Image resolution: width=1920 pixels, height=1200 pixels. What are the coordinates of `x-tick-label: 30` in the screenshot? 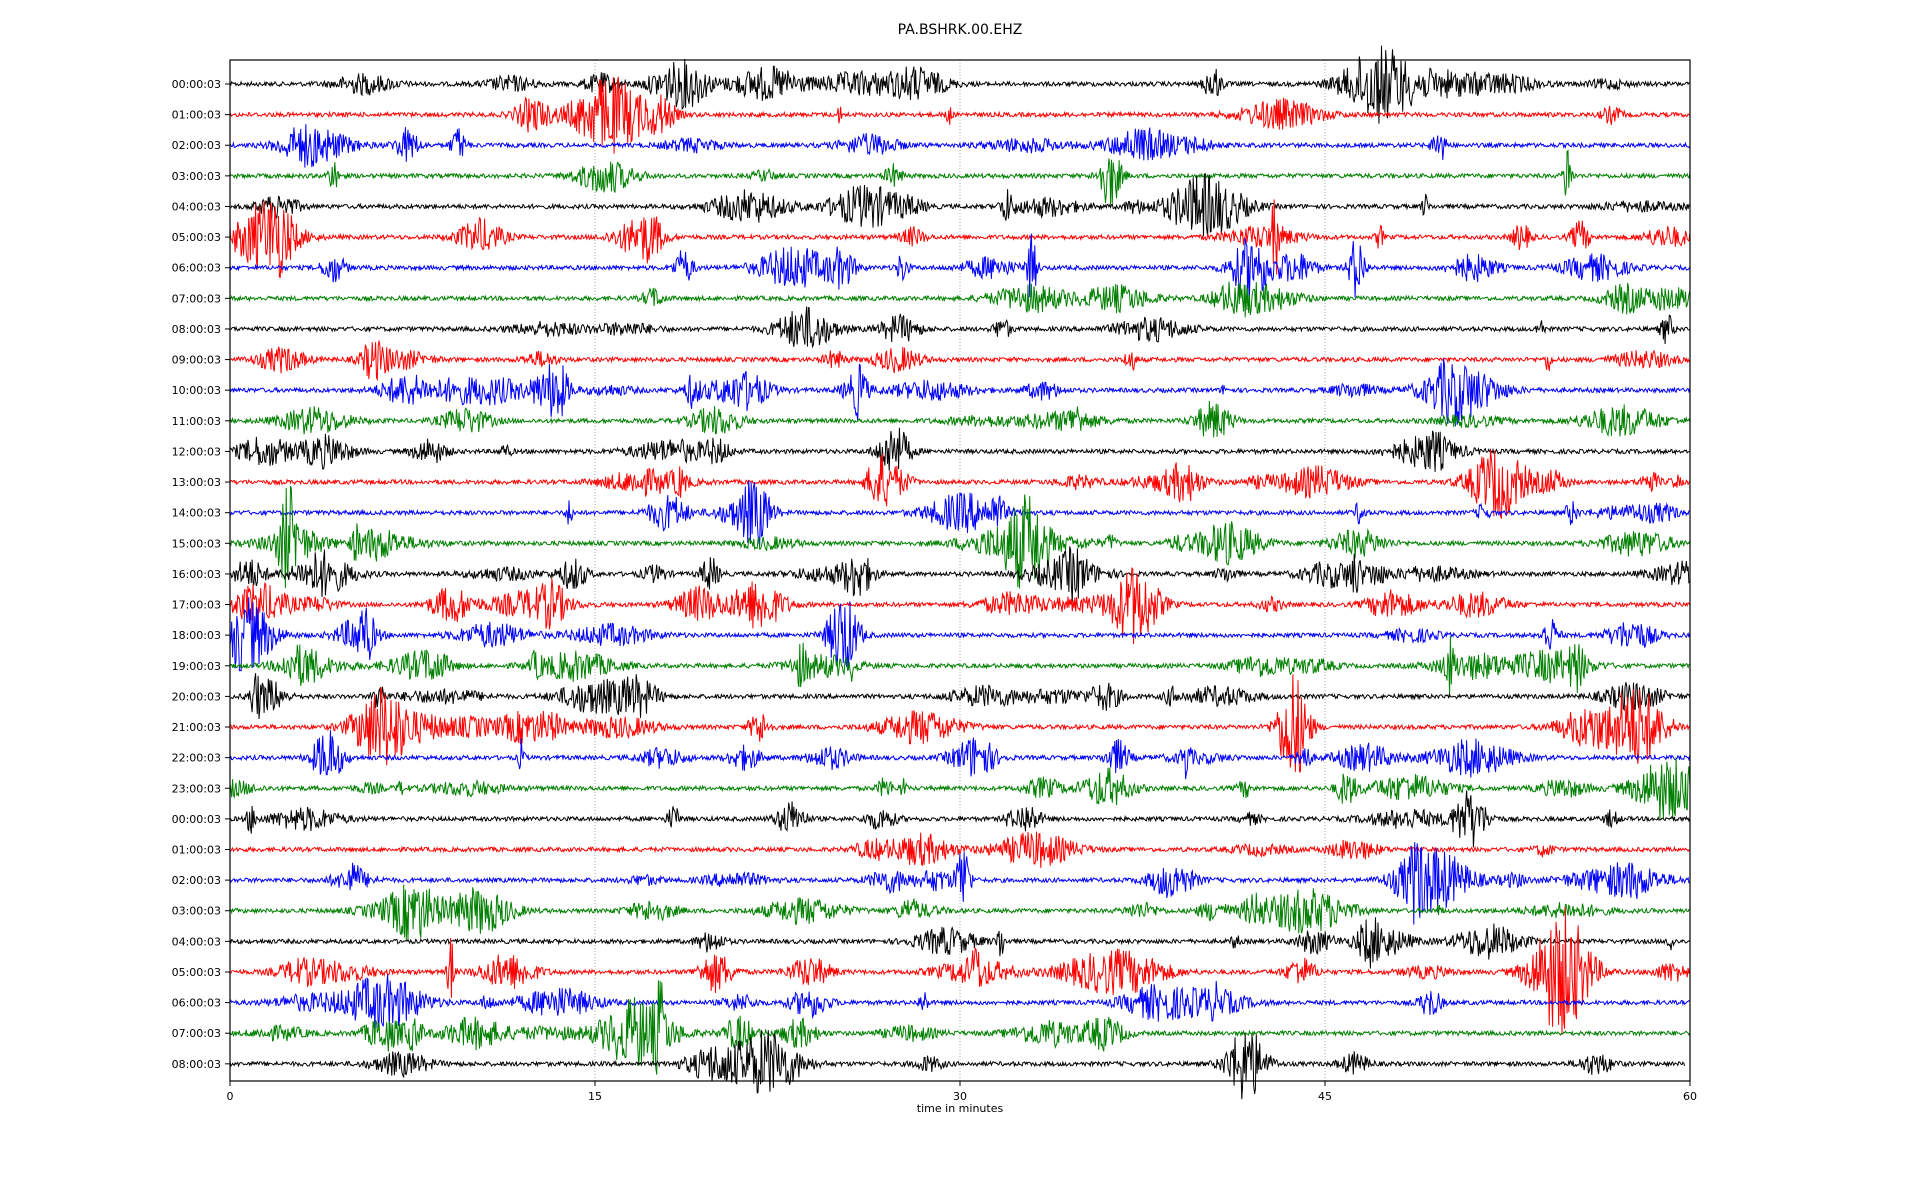 It's located at (960, 1096).